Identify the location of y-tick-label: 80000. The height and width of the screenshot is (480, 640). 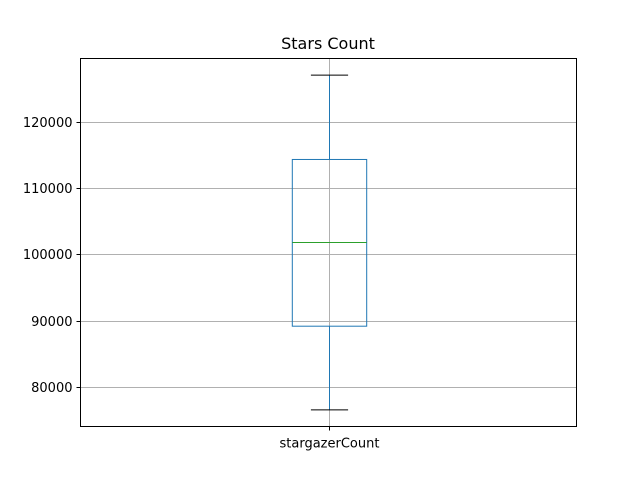
(51, 388).